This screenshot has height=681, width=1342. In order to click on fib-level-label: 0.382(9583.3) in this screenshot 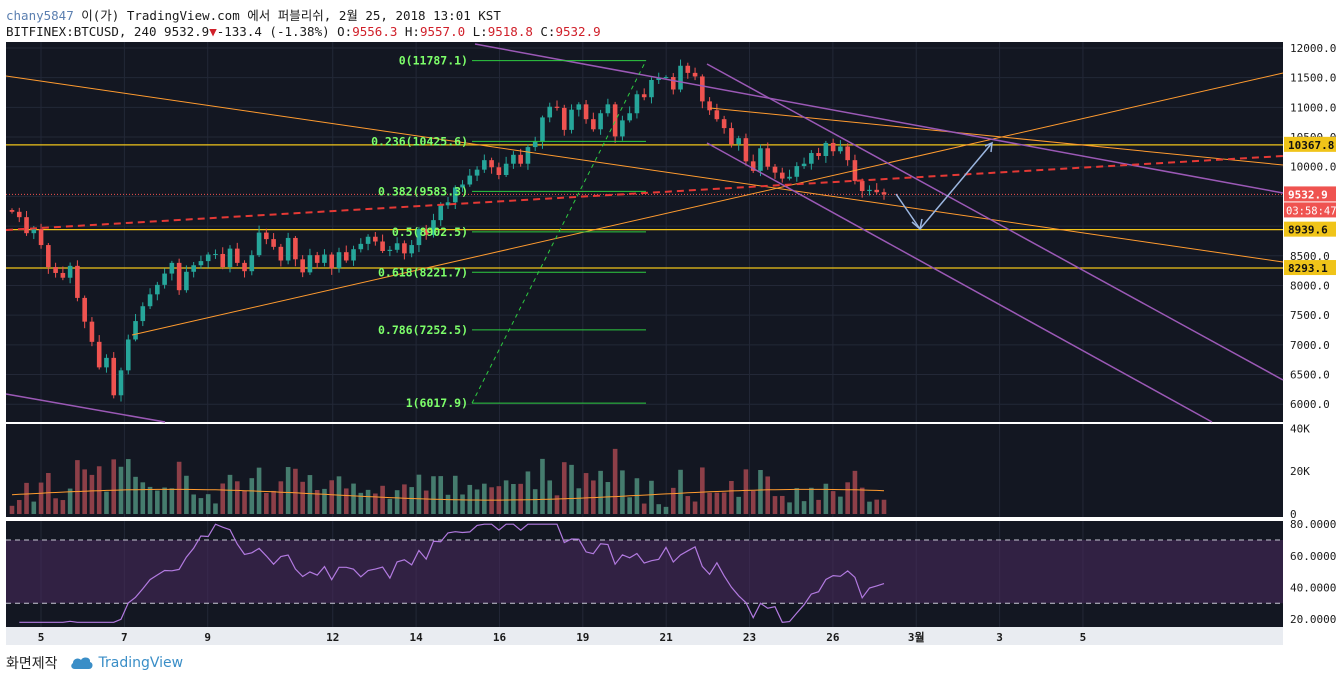, I will do `click(423, 191)`.